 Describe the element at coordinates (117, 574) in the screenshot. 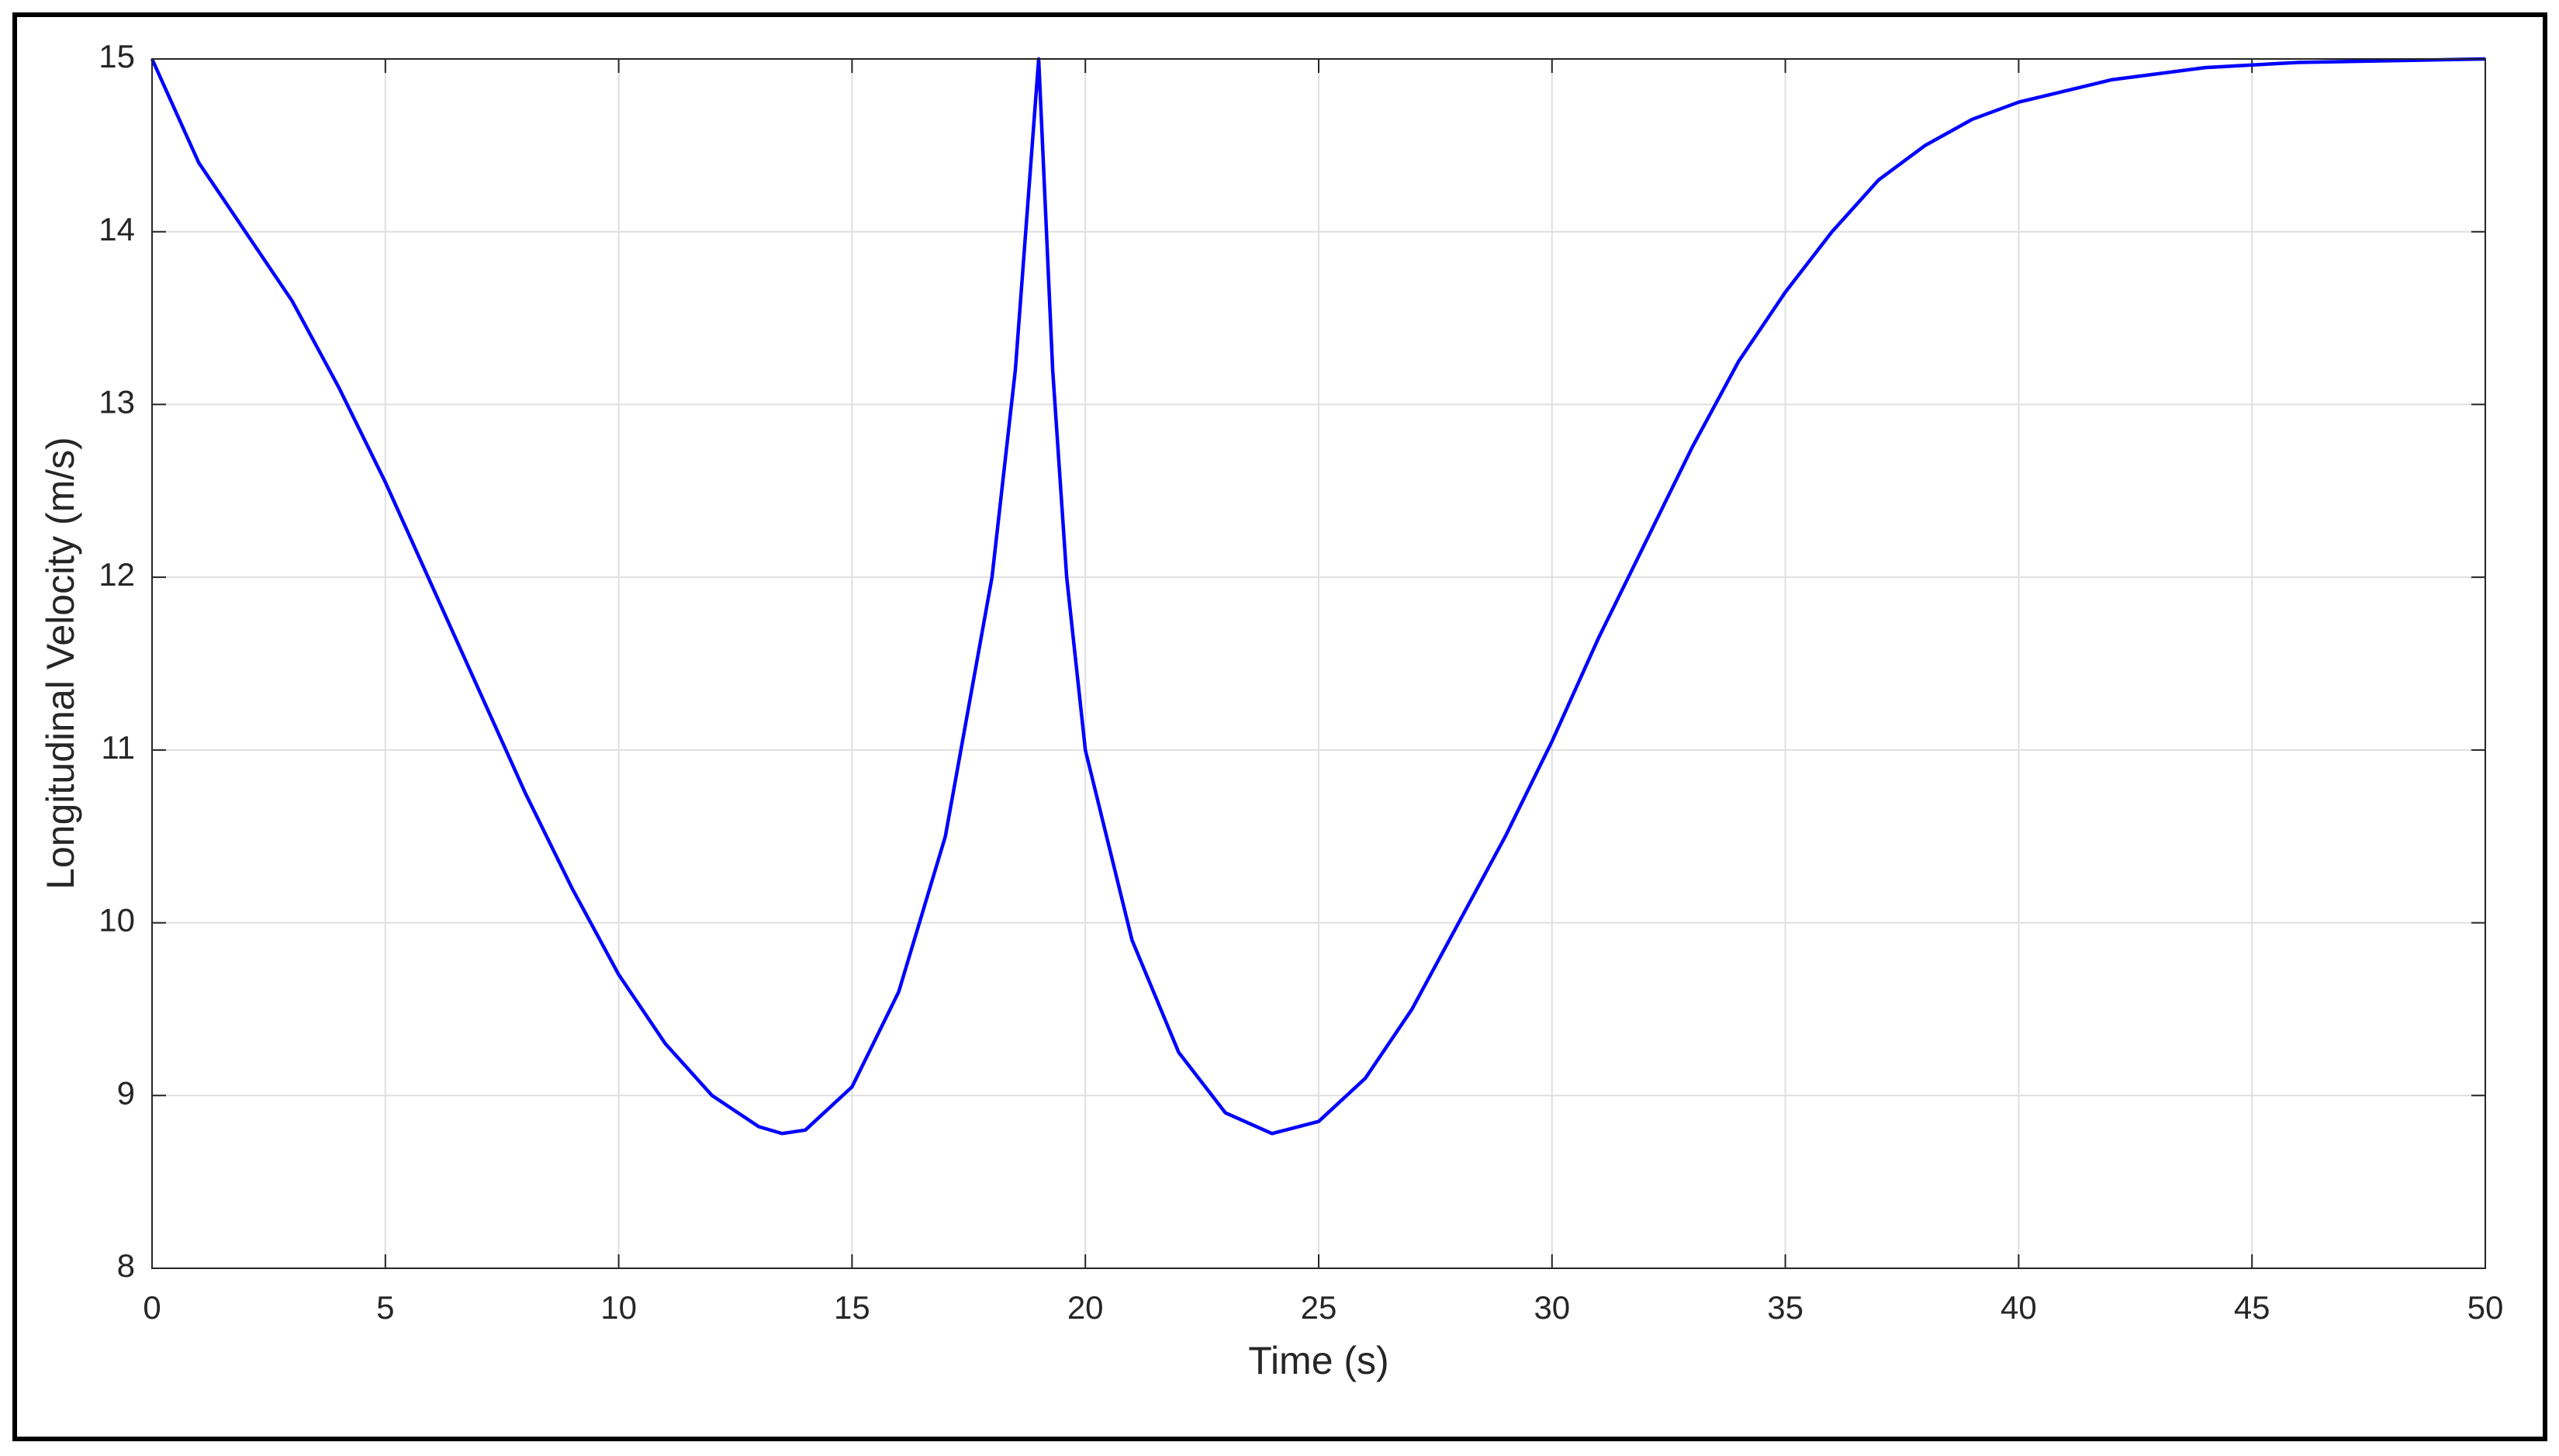

I see `y-tick-label: 12` at that location.